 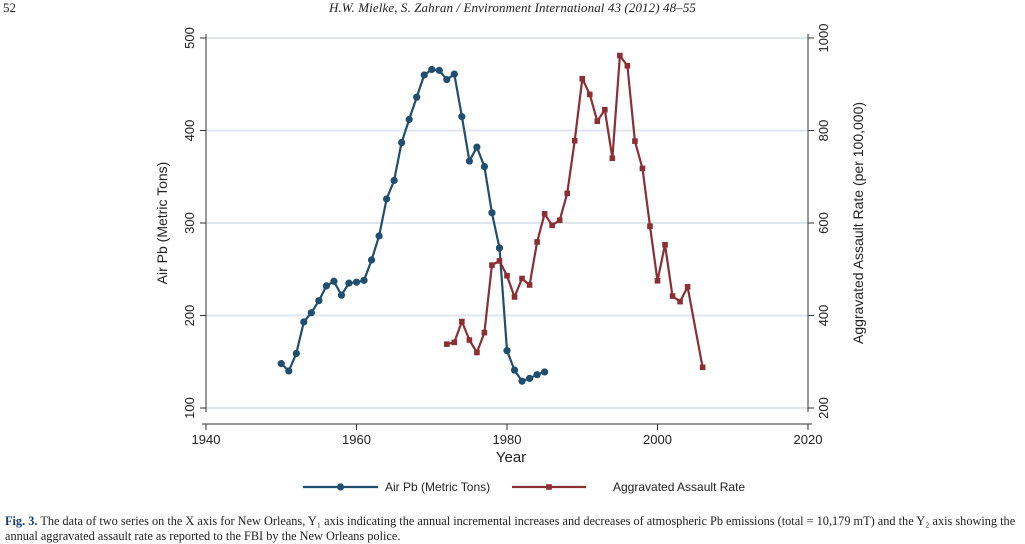 I want to click on y1-tick-label: 100, so click(x=189, y=408).